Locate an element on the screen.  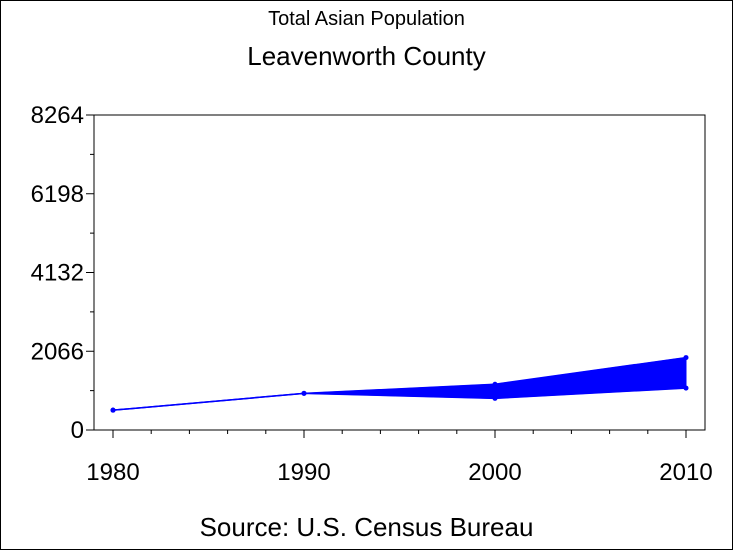
x-tick-label: 2010 is located at coordinates (685, 472).